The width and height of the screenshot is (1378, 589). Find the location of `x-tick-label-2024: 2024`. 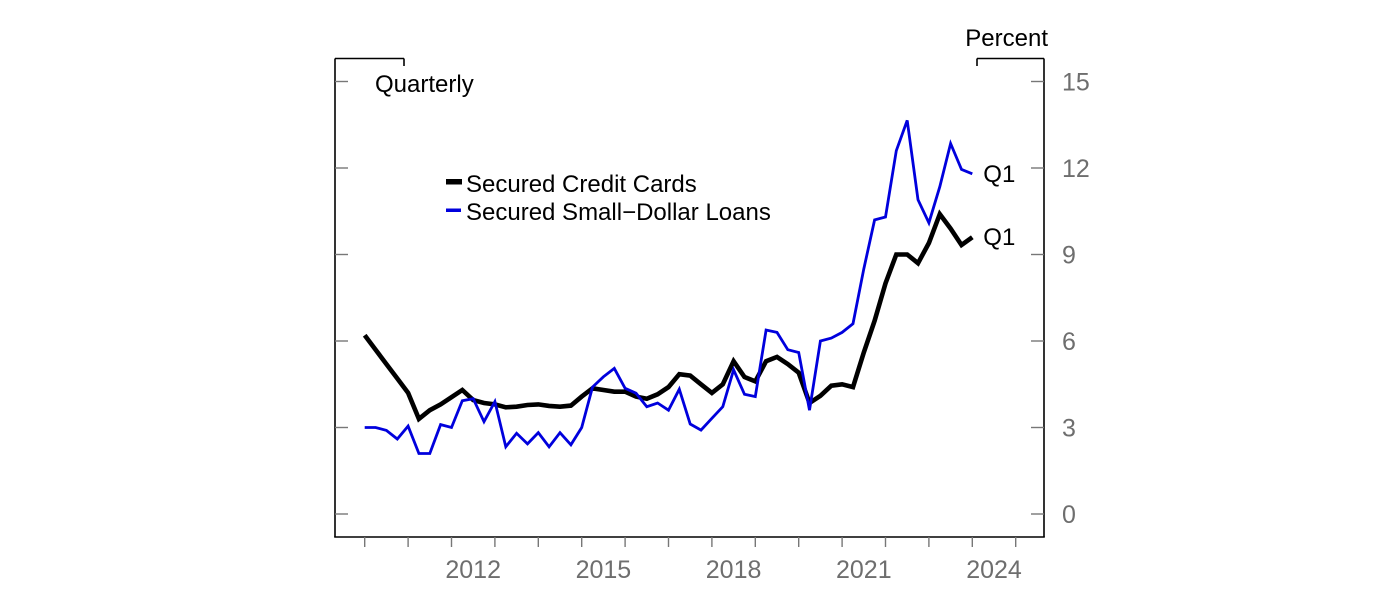

x-tick-label-2024: 2024 is located at coordinates (994, 570).